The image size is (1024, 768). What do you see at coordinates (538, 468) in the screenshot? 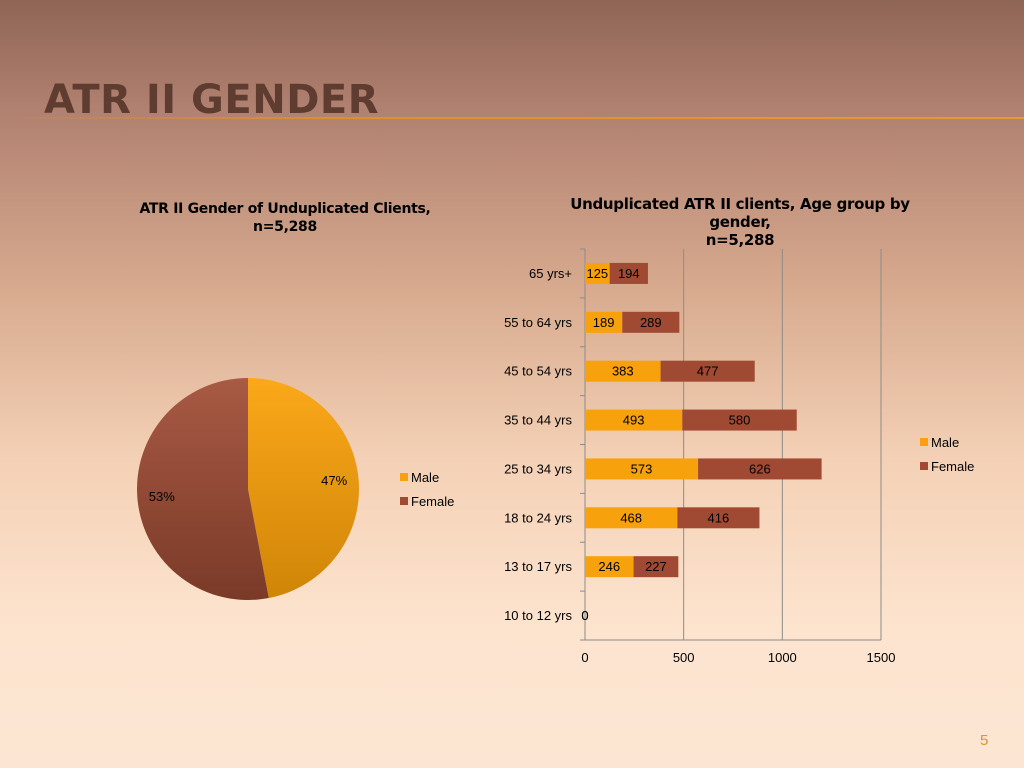
I see `y-tick-label: 25 to 34 yrs` at bounding box center [538, 468].